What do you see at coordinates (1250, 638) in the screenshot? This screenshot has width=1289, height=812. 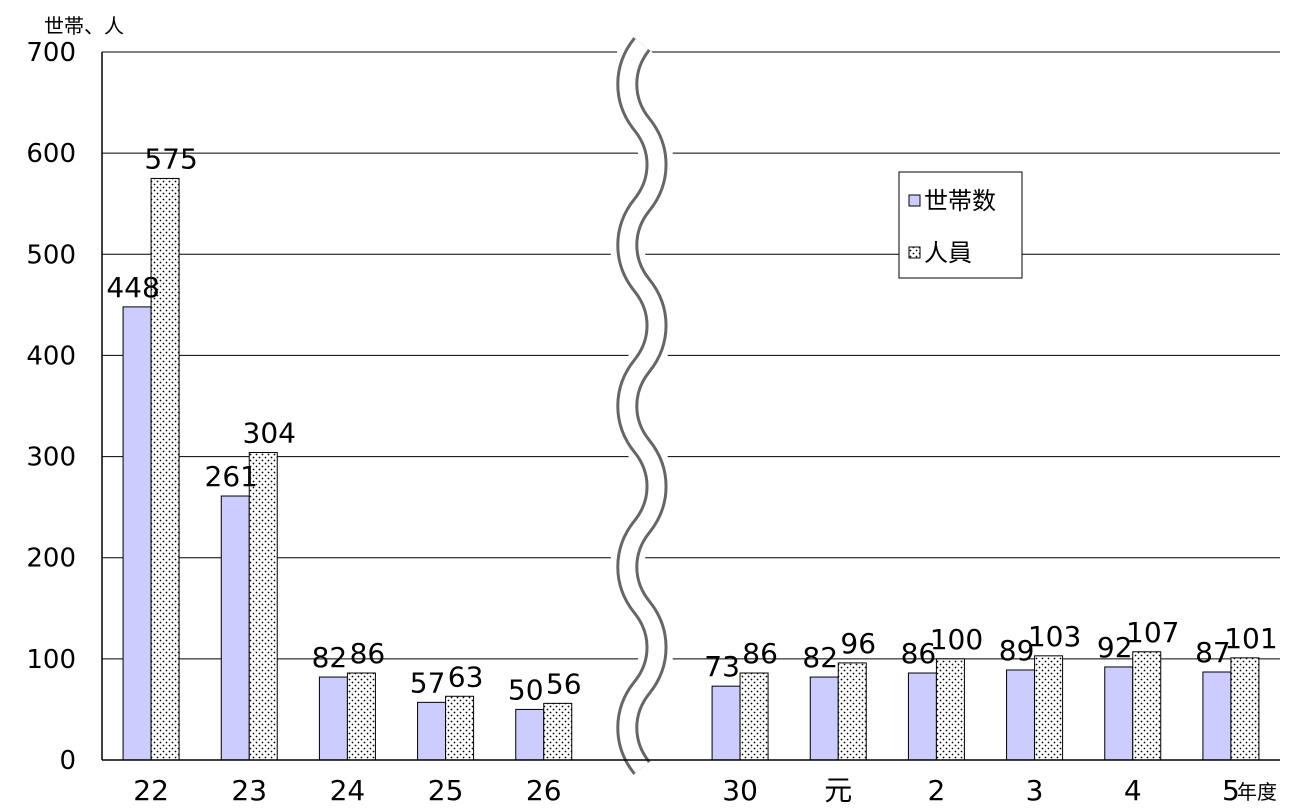 I see `data-label-persons: 101` at bounding box center [1250, 638].